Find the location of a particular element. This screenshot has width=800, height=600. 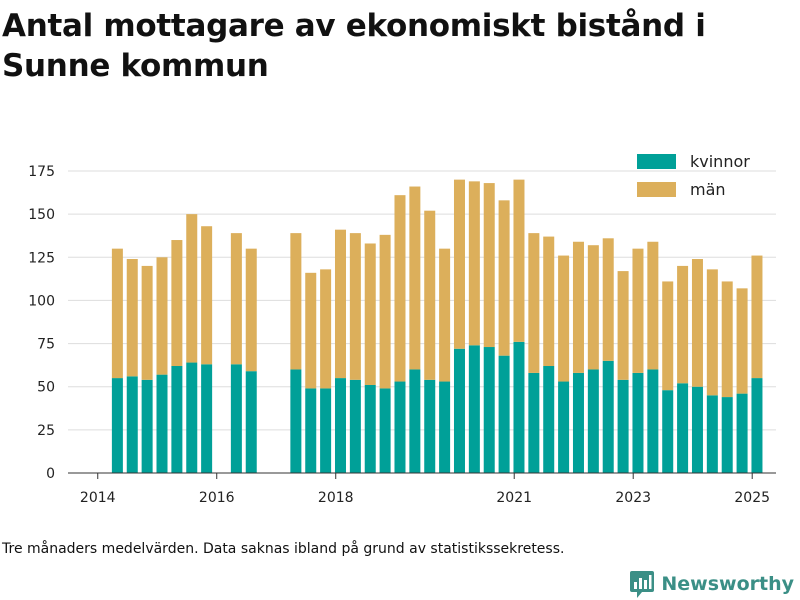

y-tick-label: 75 is located at coordinates (46, 345).